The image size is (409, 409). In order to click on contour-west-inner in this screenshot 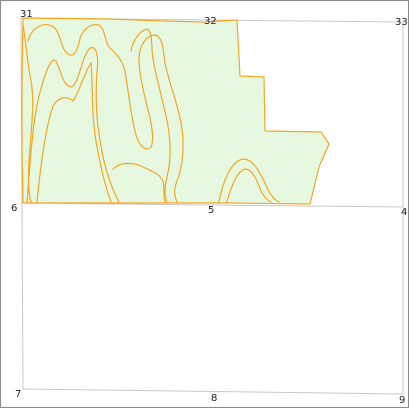, I will do `click(74, 132)`.